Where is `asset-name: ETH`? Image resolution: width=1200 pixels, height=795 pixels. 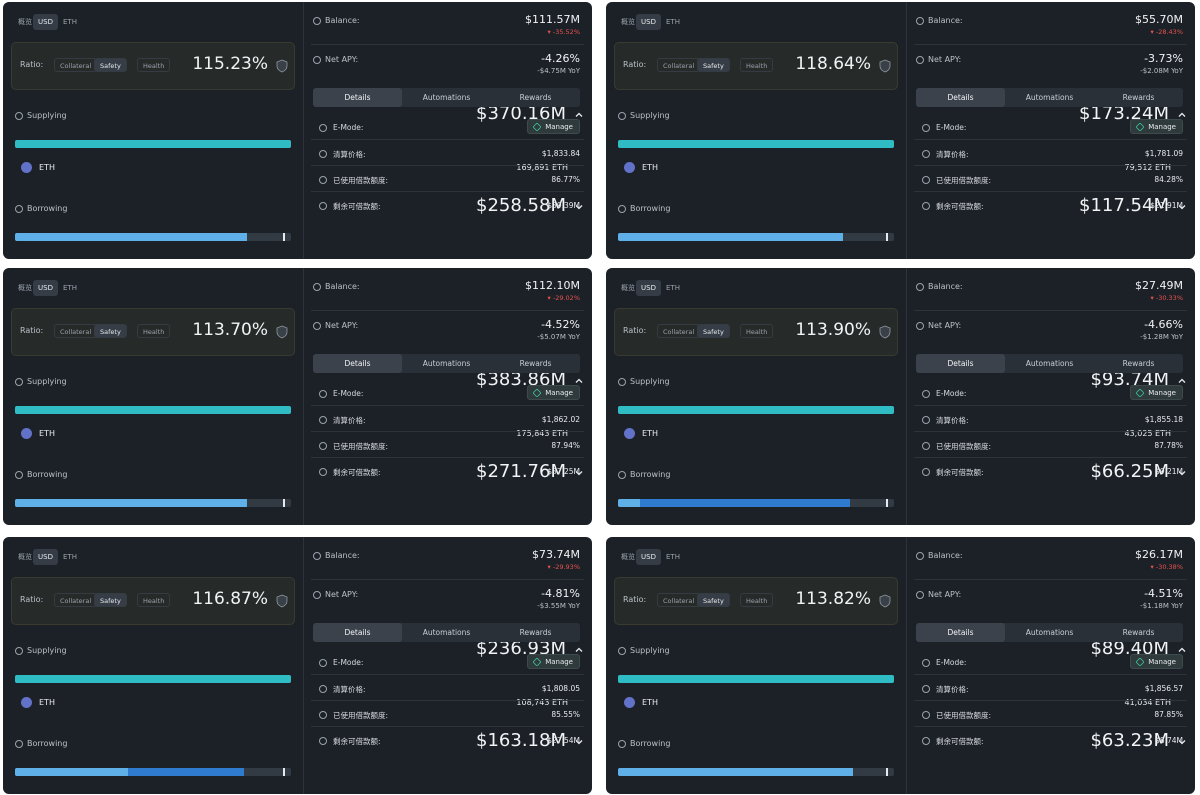
asset-name: ETH is located at coordinates (47, 433).